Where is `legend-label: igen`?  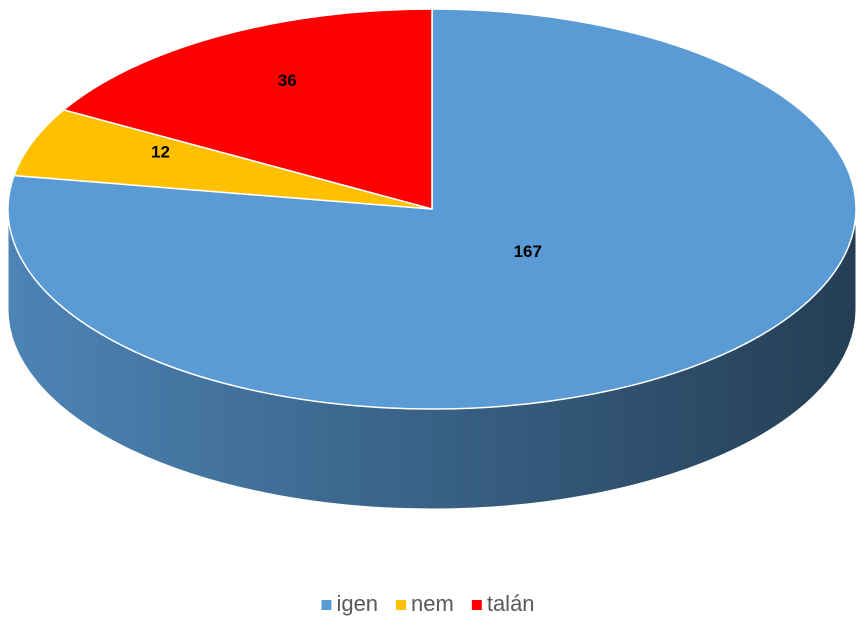
legend-label: igen is located at coordinates (357, 603).